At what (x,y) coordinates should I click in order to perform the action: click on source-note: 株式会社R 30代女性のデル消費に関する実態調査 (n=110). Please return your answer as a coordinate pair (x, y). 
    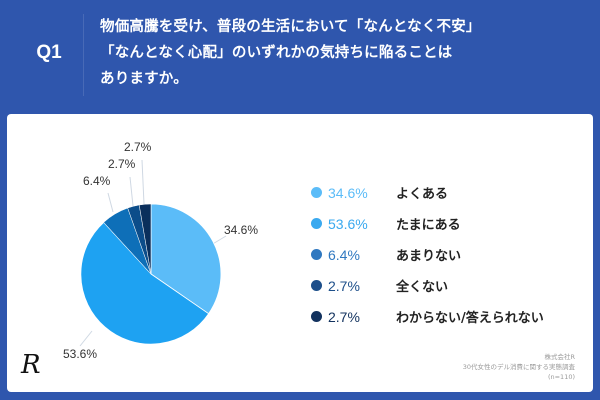
    Looking at the image, I should click on (519, 367).